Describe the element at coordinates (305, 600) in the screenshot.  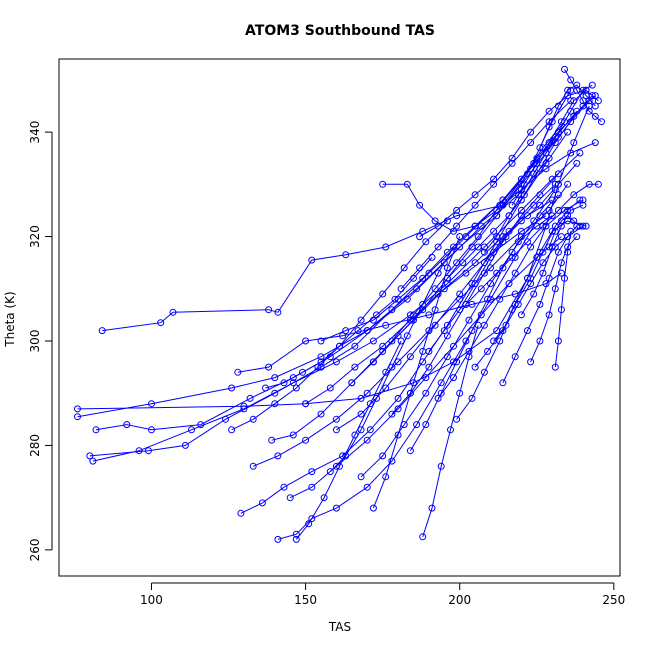
I see `x-tick-label: 150` at that location.